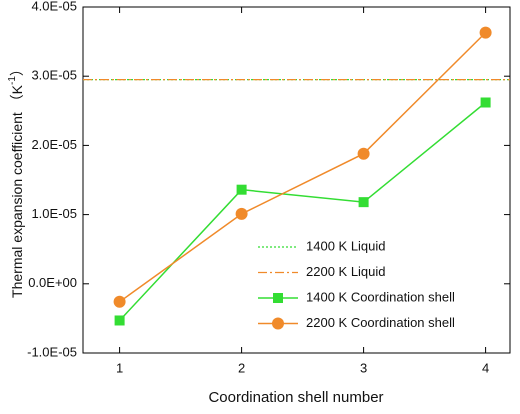 This screenshot has width=520, height=414. What do you see at coordinates (380, 296) in the screenshot?
I see `legend-label: 1400 K Coordination shell` at bounding box center [380, 296].